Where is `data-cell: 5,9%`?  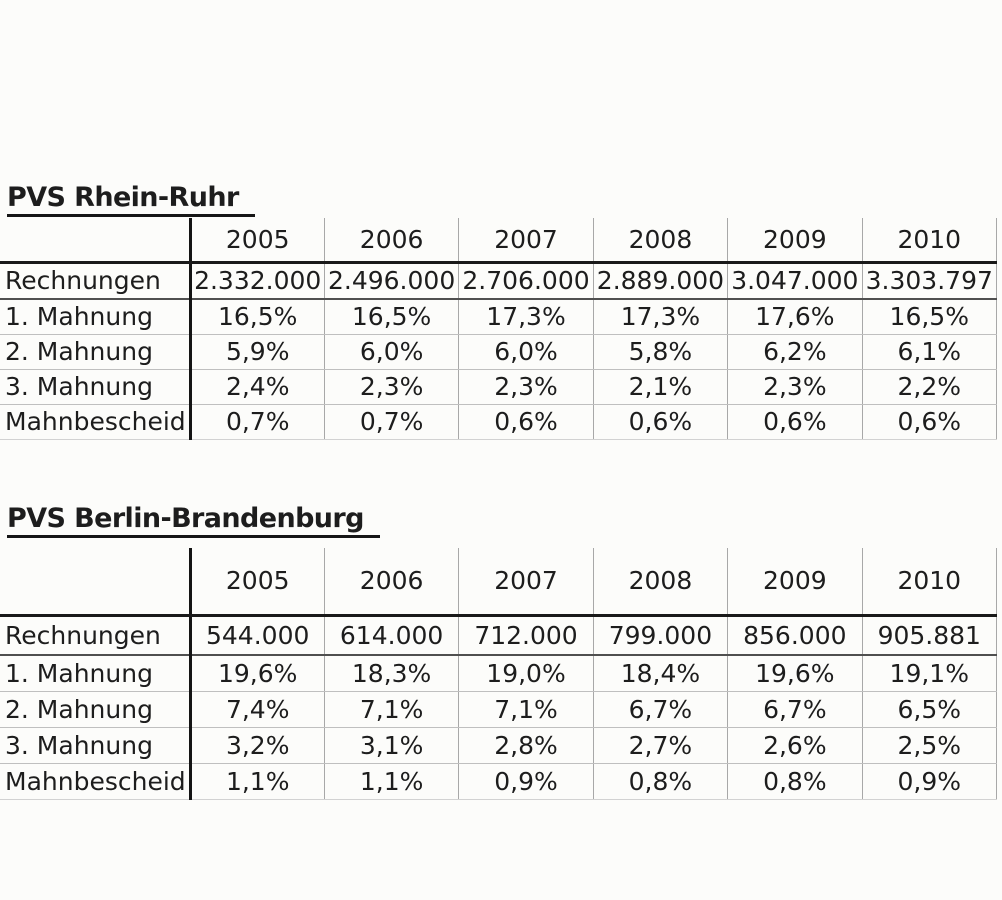 data-cell: 5,9% is located at coordinates (257, 352).